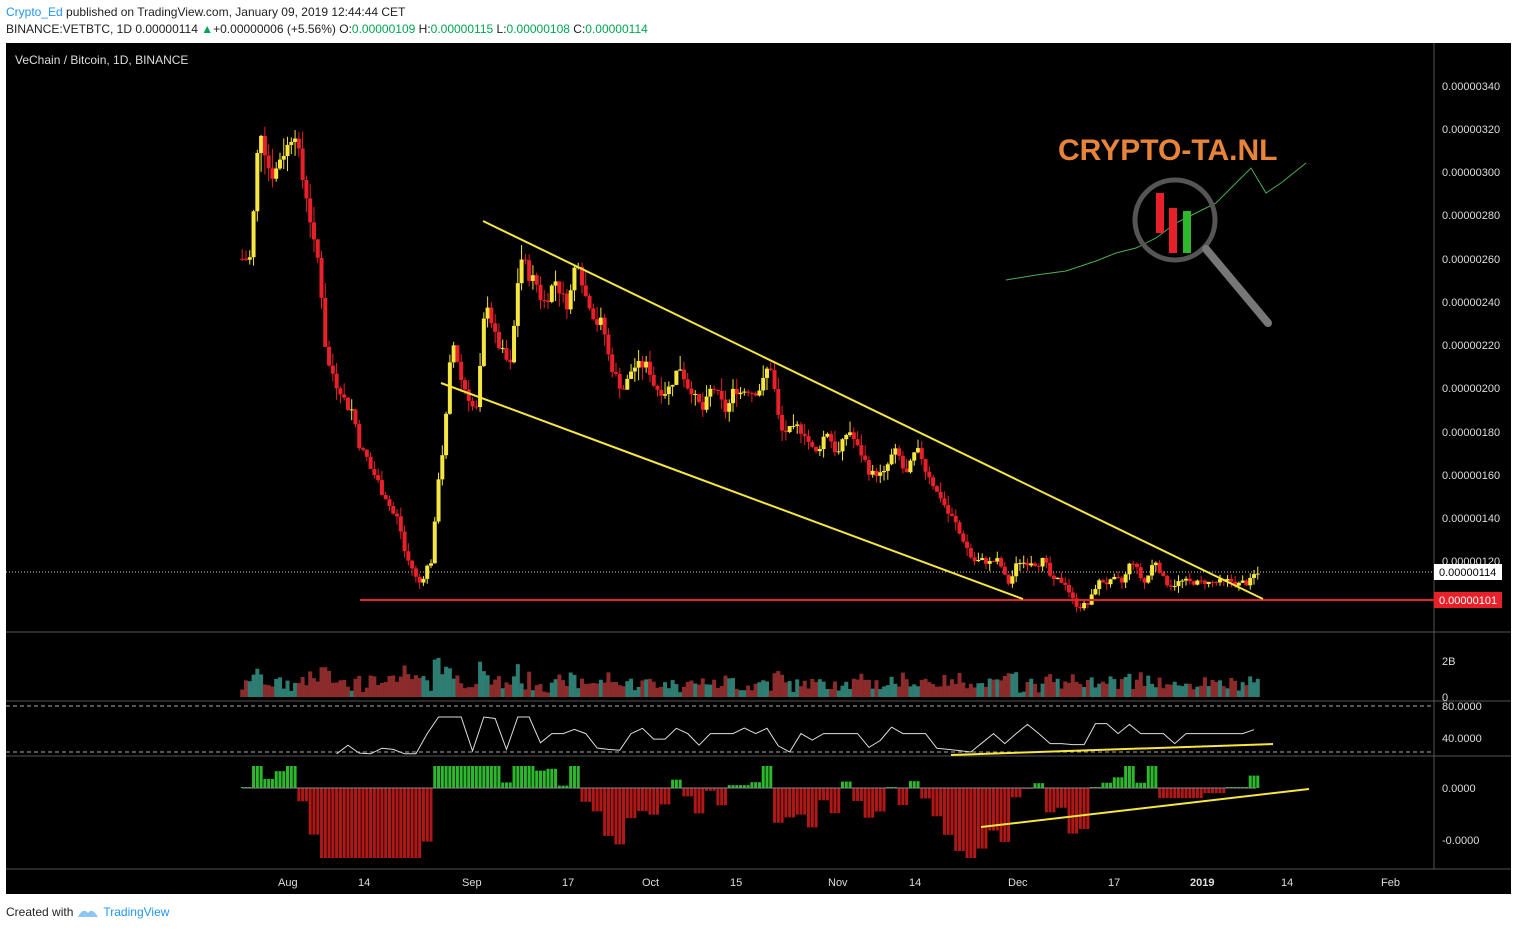  What do you see at coordinates (1112, 749) in the screenshot?
I see `rsi-trendline` at bounding box center [1112, 749].